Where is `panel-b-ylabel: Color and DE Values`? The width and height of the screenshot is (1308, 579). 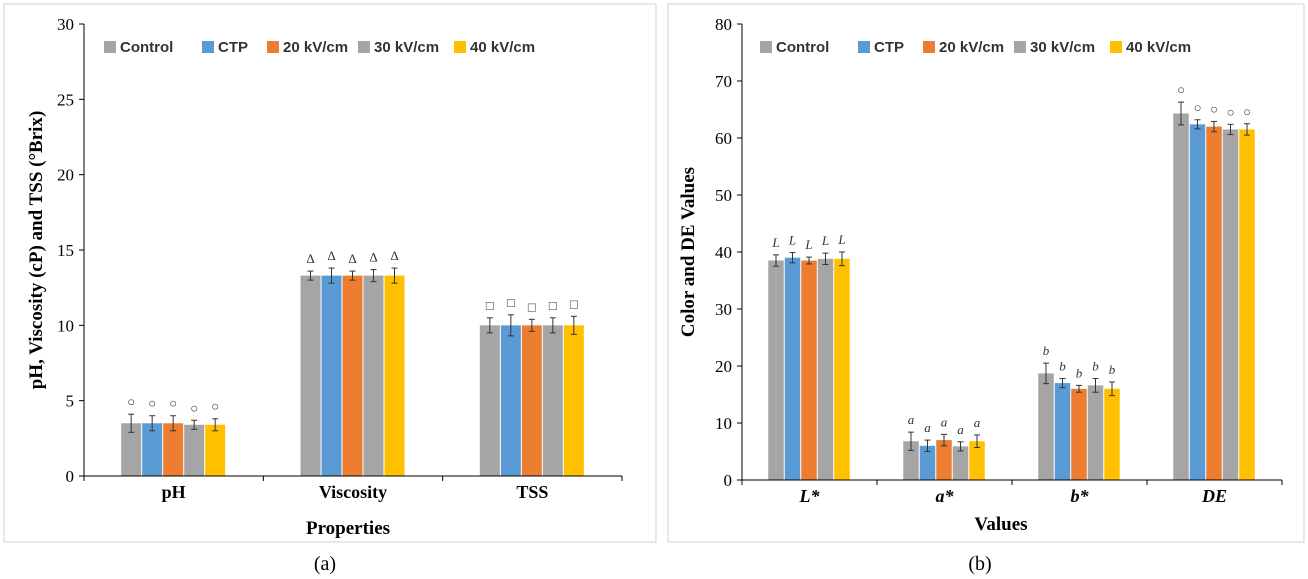 panel-b-ylabel: Color and DE Values is located at coordinates (688, 252).